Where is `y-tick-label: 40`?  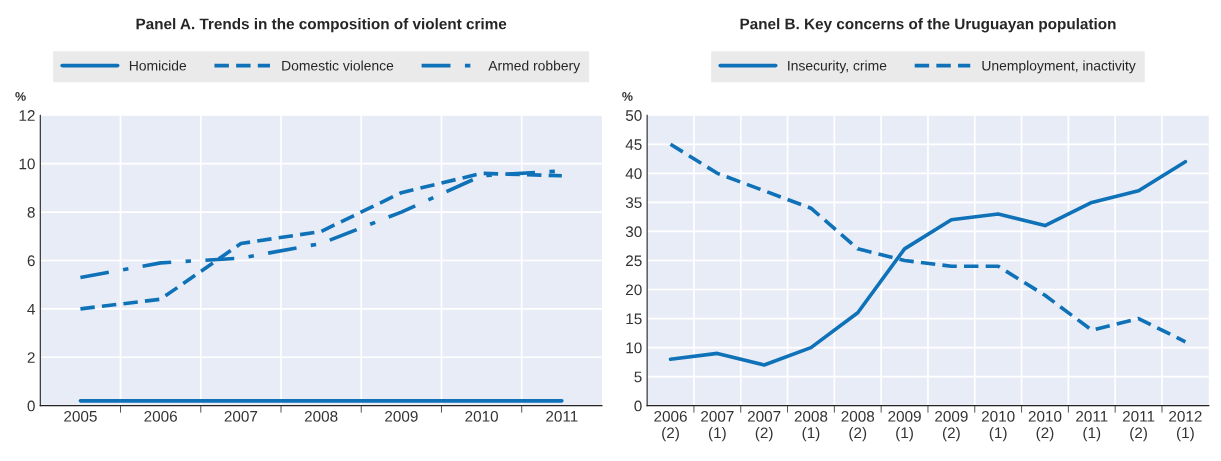 y-tick-label: 40 is located at coordinates (633, 174).